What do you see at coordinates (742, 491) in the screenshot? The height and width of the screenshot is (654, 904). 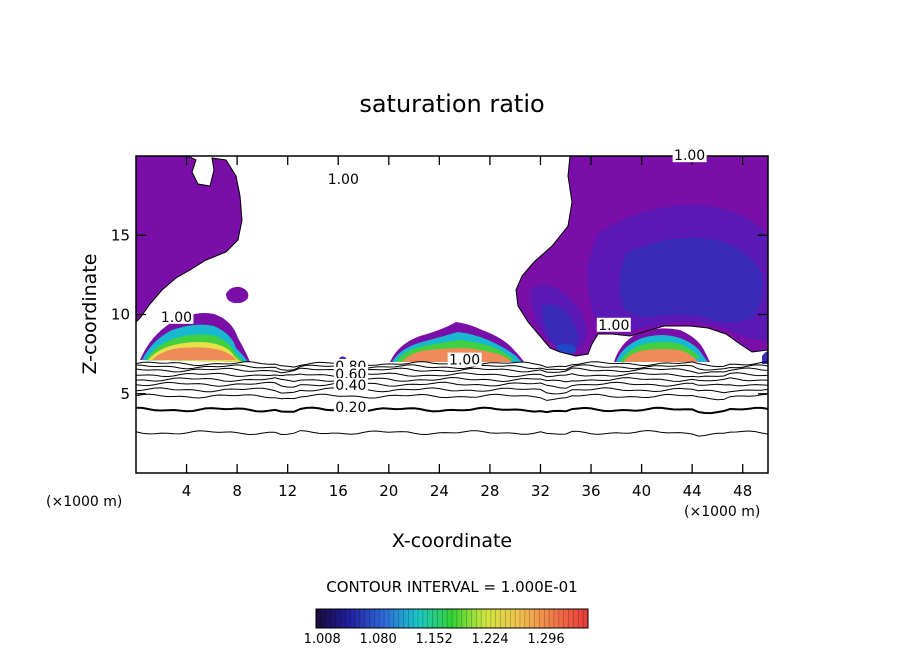 I see `x-tick-label: 48` at bounding box center [742, 491].